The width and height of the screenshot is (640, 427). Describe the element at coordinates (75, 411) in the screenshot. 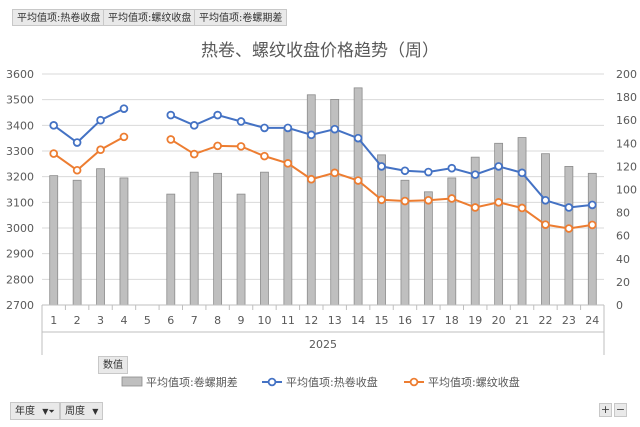

I see `axis-field-week-label: 周度` at that location.